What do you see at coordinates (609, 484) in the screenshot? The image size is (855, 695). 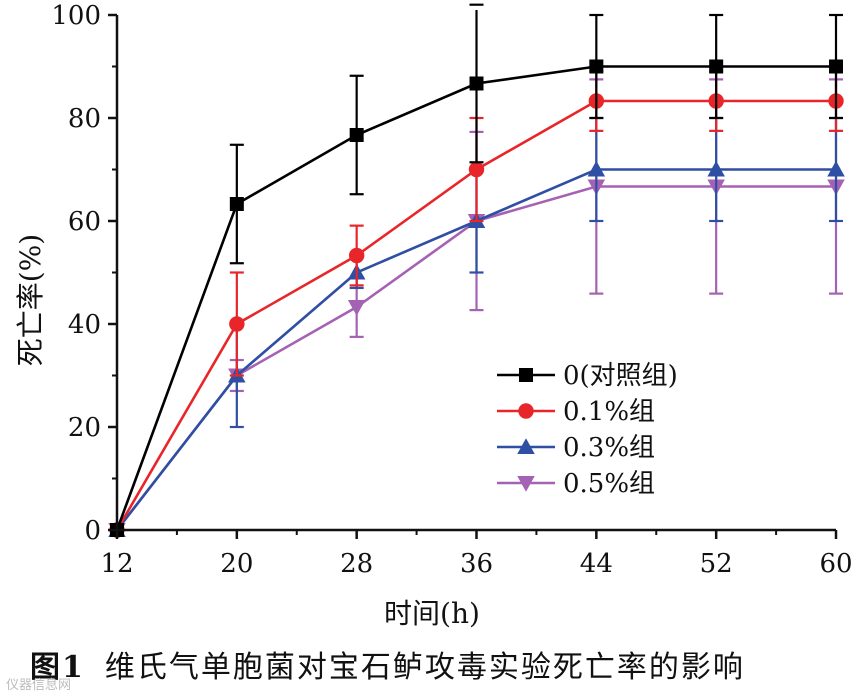 I see `legend-label: 0.5%组` at bounding box center [609, 484].